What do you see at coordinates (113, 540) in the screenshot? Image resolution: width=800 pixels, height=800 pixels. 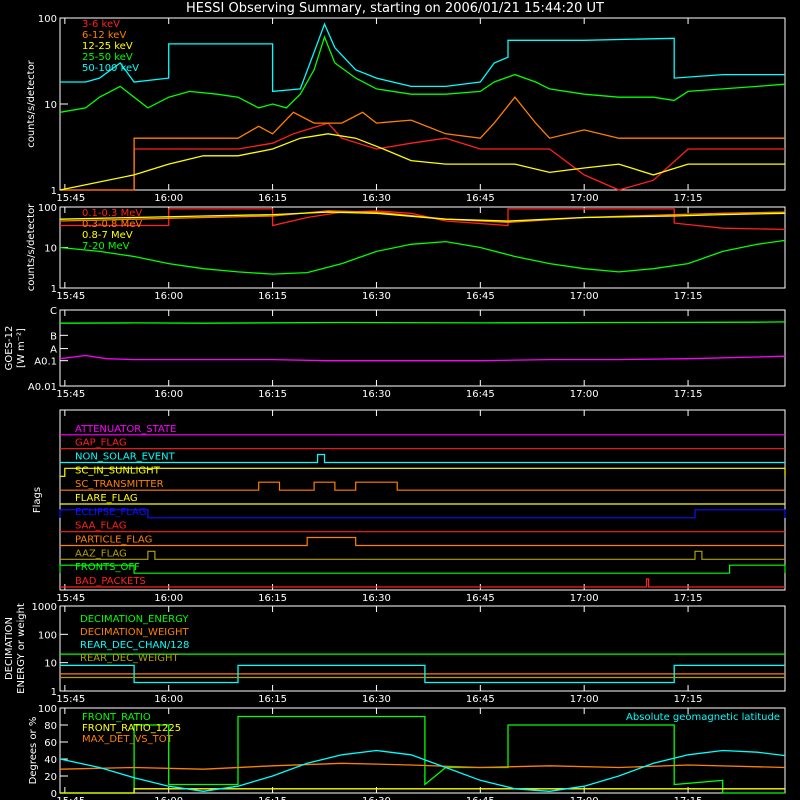 I see `flag-row-label: PARTICLE_FLAG` at bounding box center [113, 540].